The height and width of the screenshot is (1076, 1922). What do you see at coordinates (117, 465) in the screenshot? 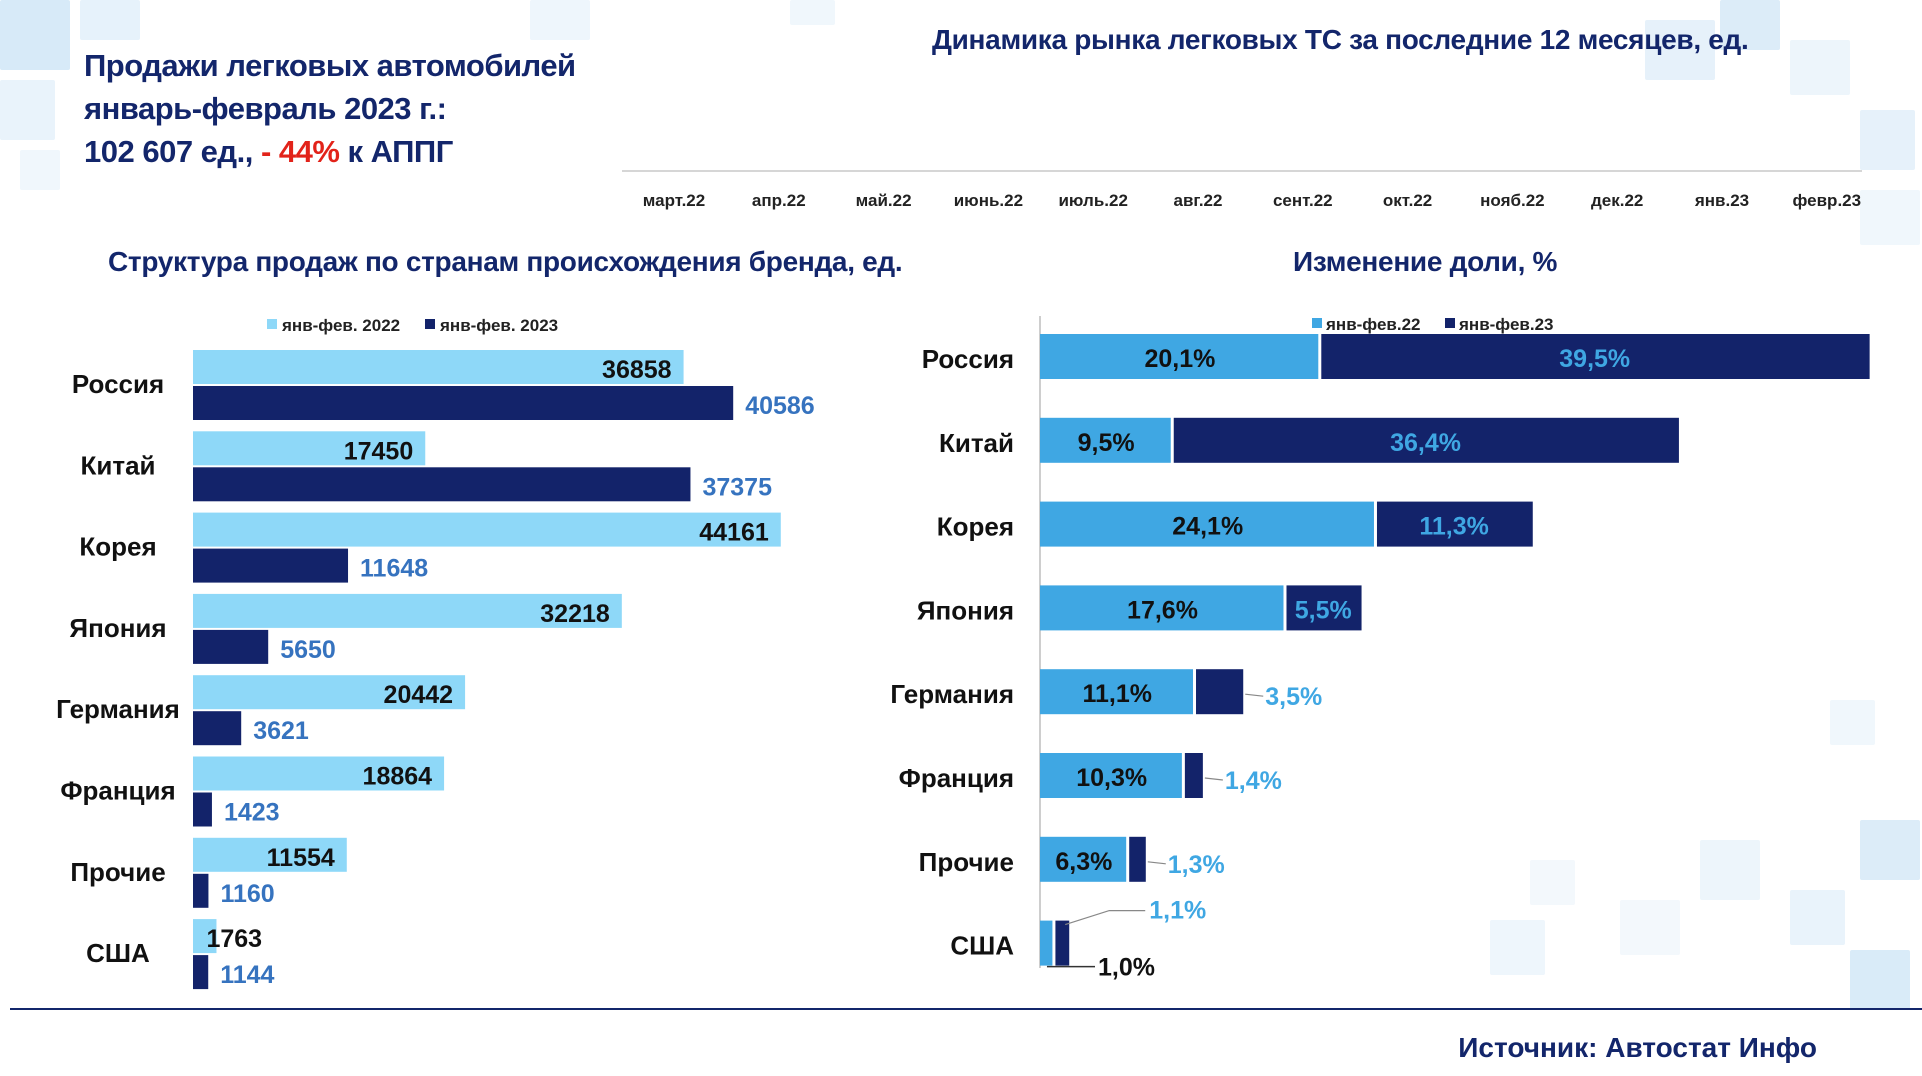
I see `structure-category-label: Китай` at bounding box center [117, 465].